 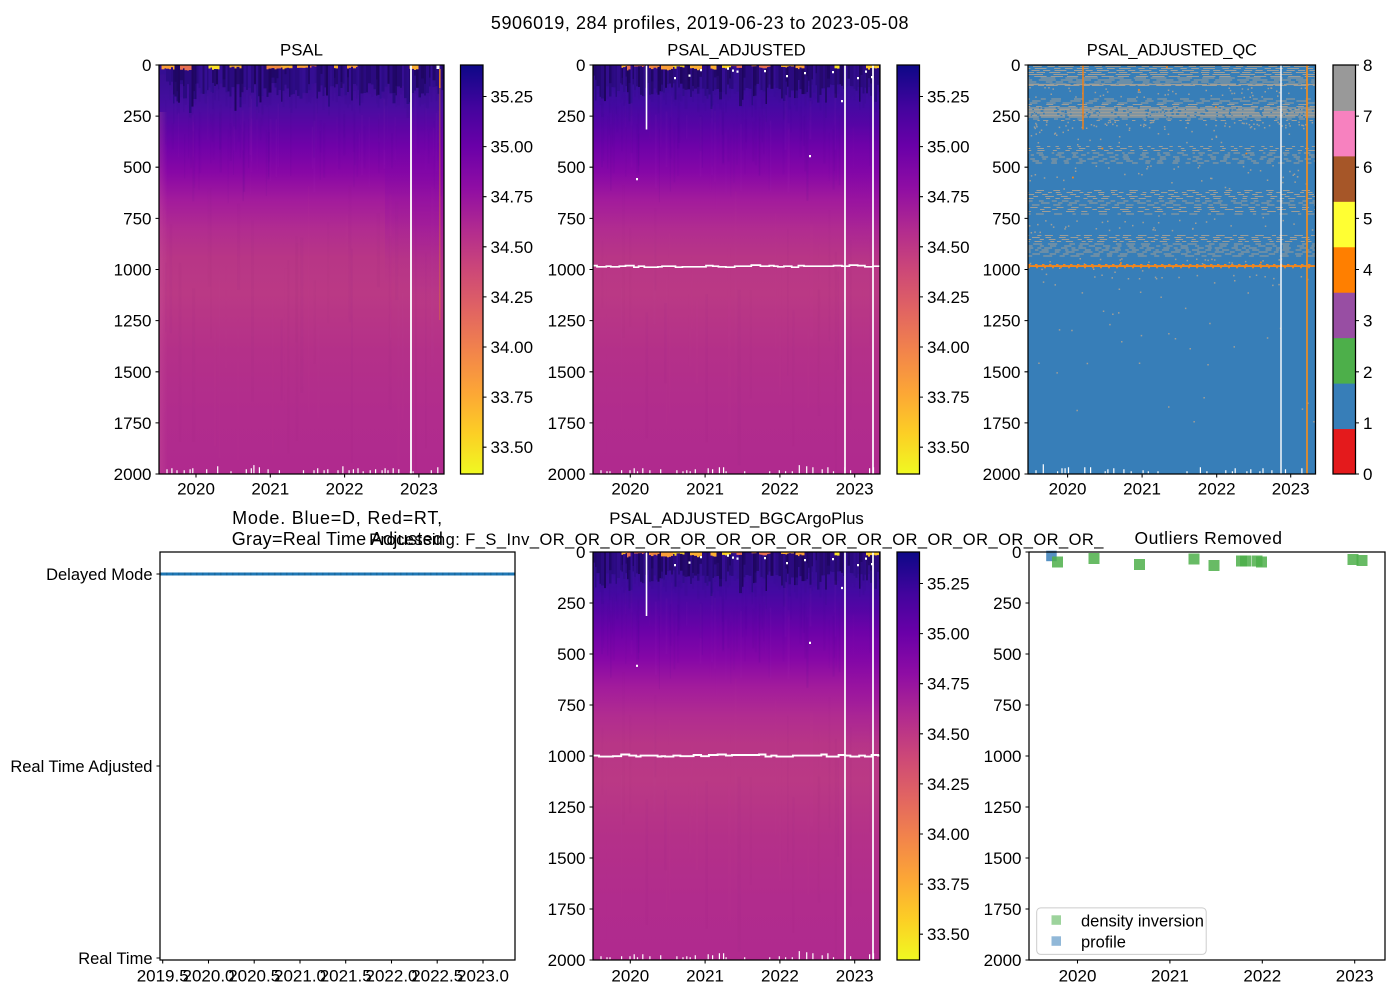 I want to click on svg-text: Real Time, so click(x=115, y=959).